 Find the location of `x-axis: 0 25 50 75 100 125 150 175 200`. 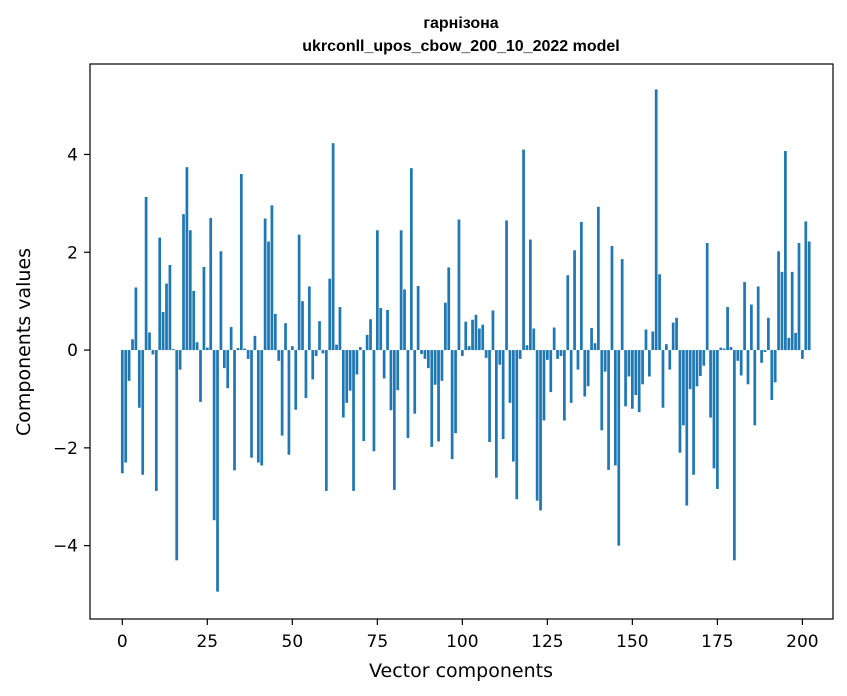

x-axis: 0 25 50 75 100 125 150 175 200 is located at coordinates (468, 635).